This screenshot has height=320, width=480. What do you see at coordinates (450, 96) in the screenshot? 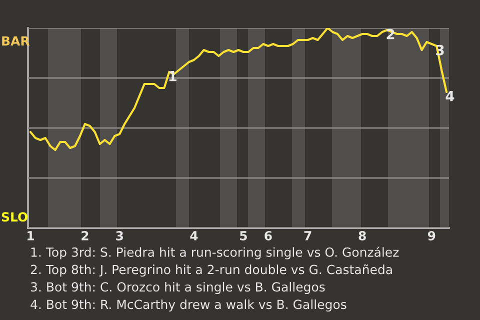
I see `annotation: 4` at bounding box center [450, 96].